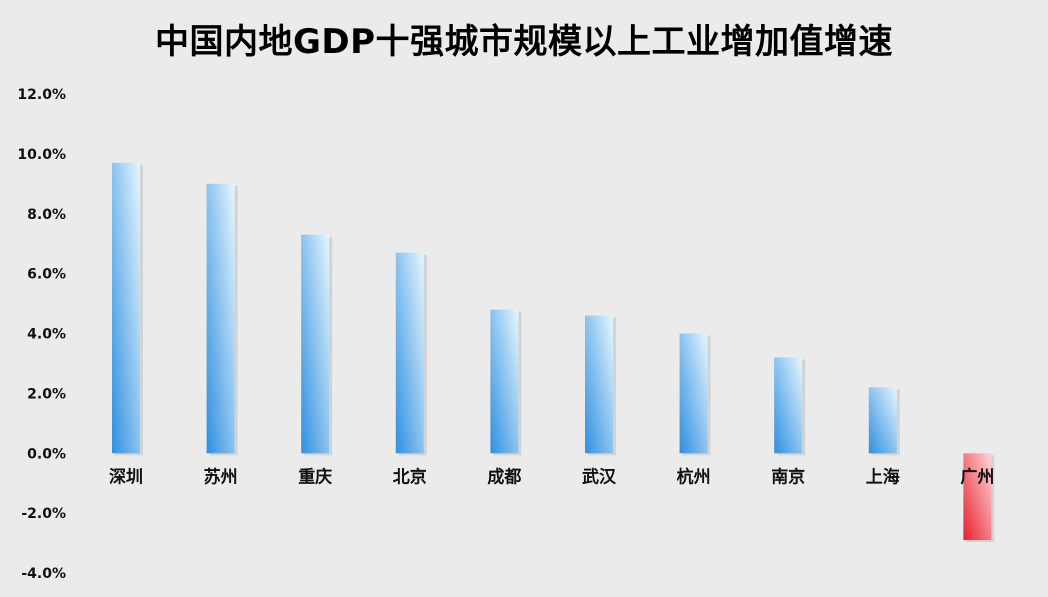 The image size is (1048, 597). What do you see at coordinates (504, 476) in the screenshot?
I see `x-category-label: 成都` at bounding box center [504, 476].